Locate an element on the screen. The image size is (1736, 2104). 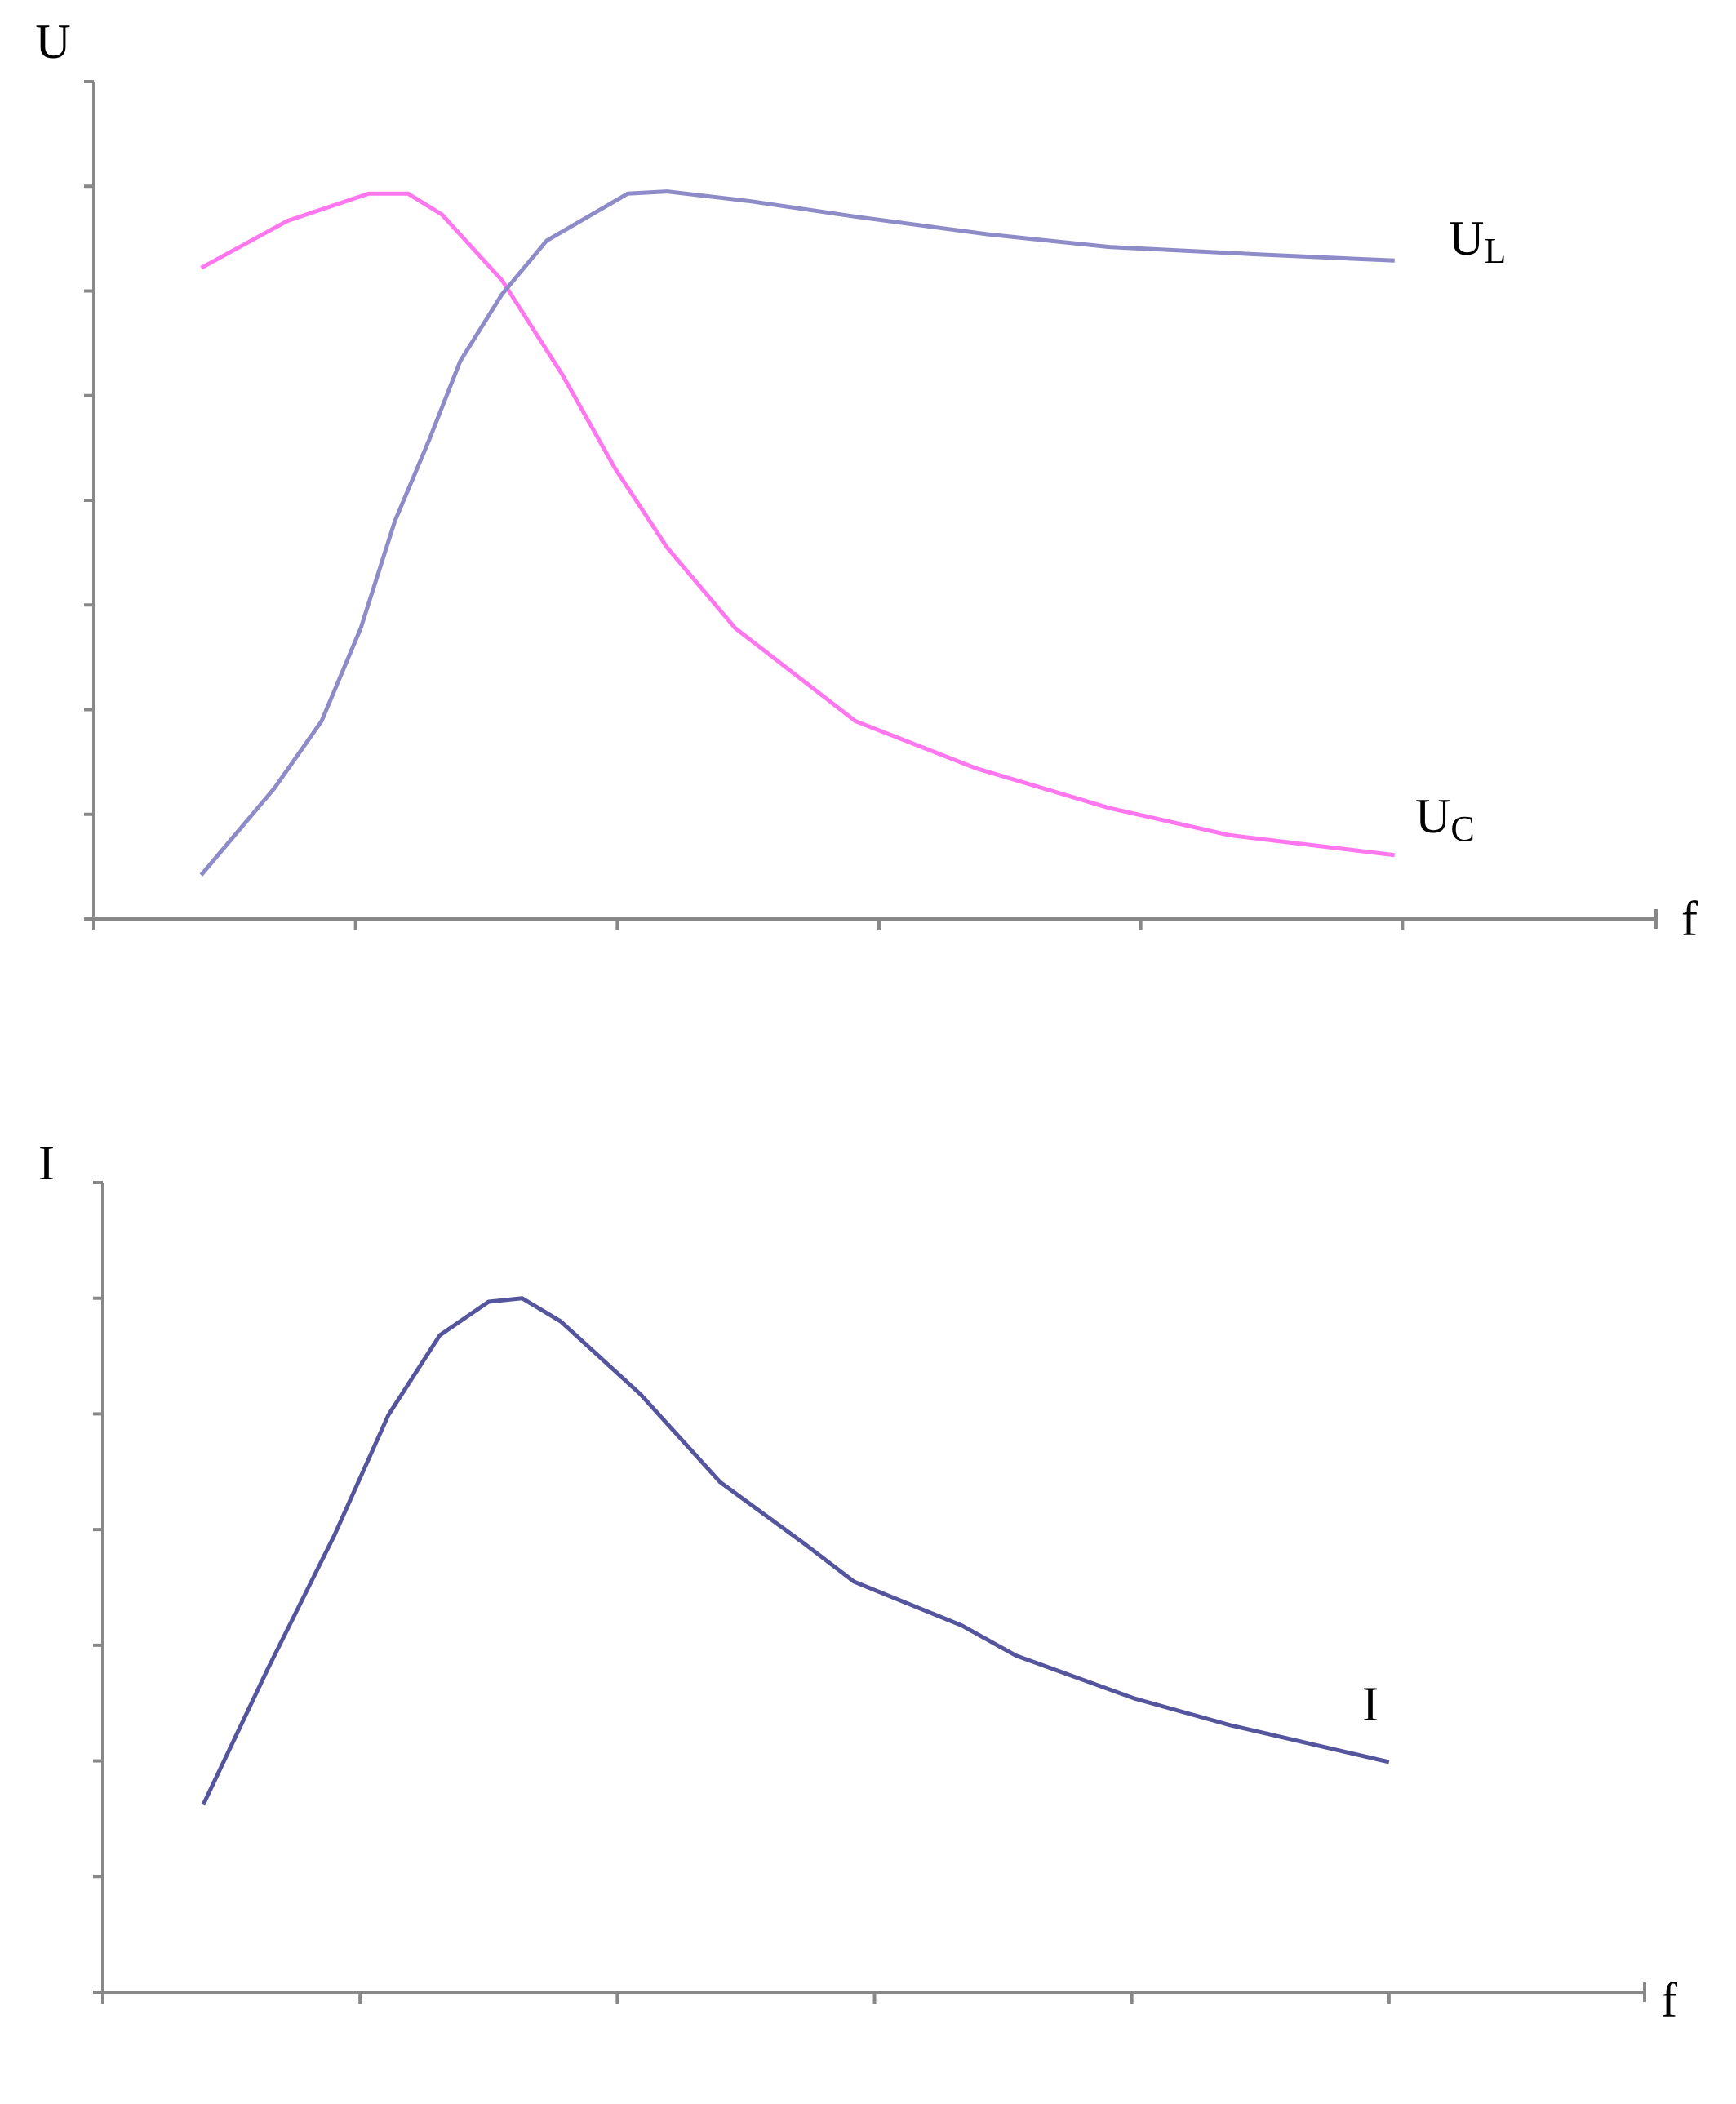
series-label: UC is located at coordinates (1445, 819).